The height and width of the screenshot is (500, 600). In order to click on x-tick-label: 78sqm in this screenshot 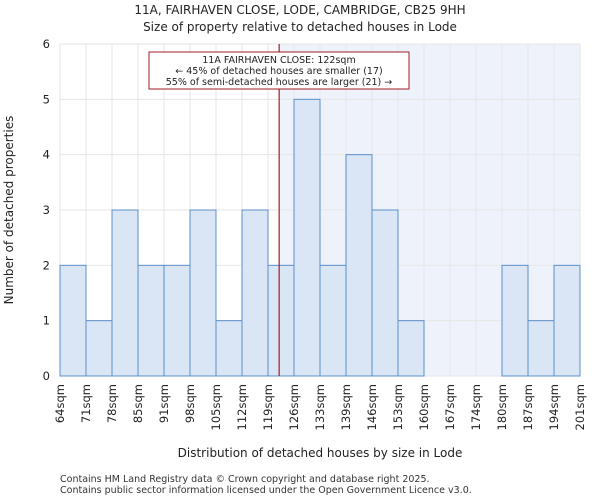, I will do `click(112, 403)`.